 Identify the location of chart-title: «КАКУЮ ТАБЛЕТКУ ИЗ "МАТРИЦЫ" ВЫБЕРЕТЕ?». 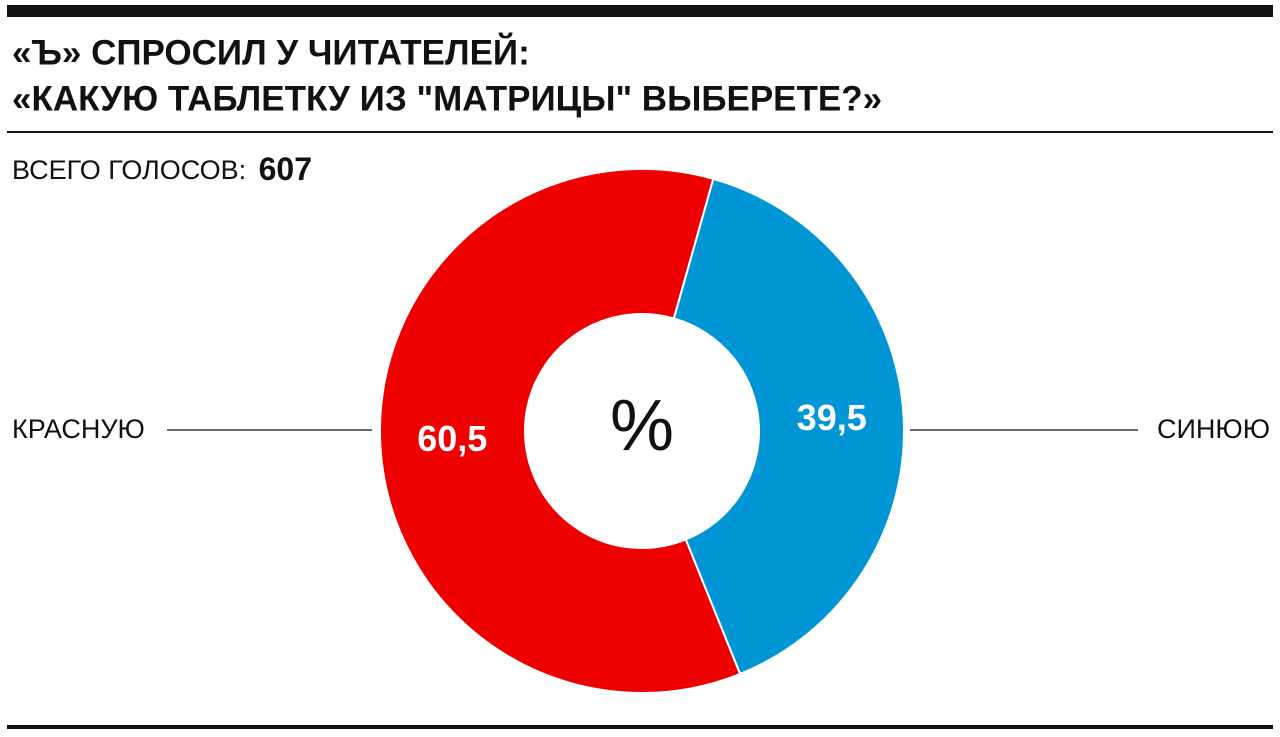
(447, 98).